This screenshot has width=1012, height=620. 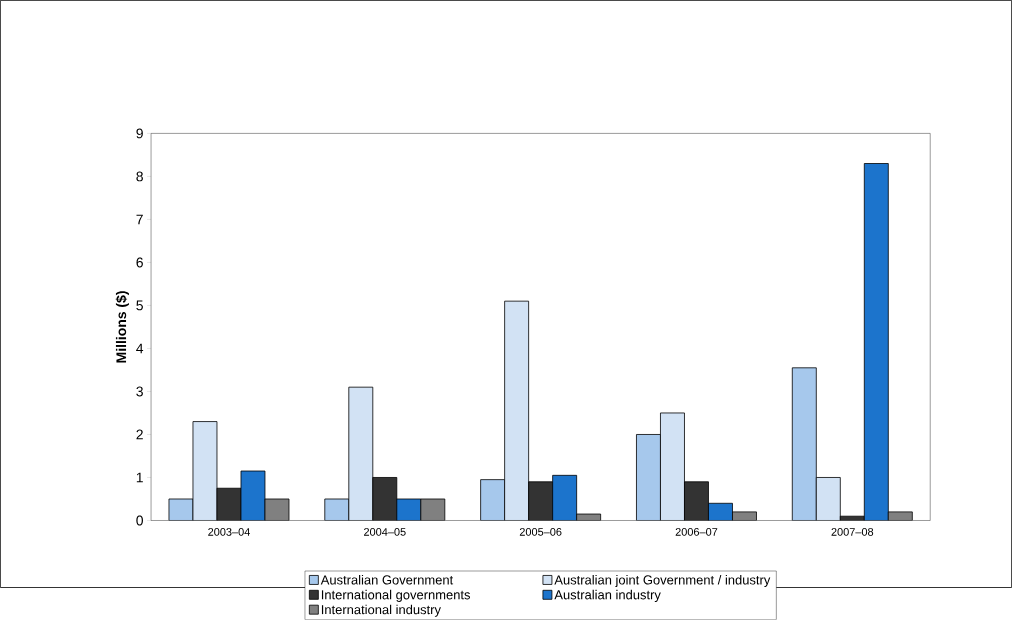 What do you see at coordinates (139, 434) in the screenshot?
I see `y-tick-label: 2` at bounding box center [139, 434].